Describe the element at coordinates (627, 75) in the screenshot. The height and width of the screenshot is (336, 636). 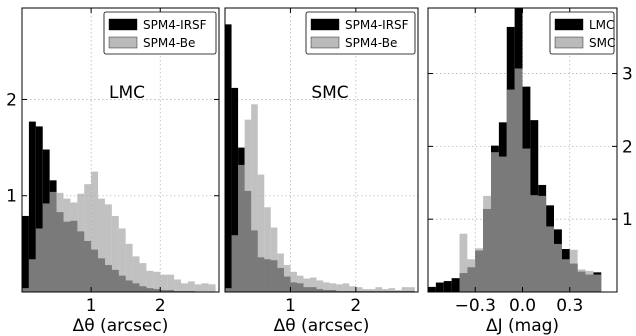
I see `y-tick-label: 3` at that location.